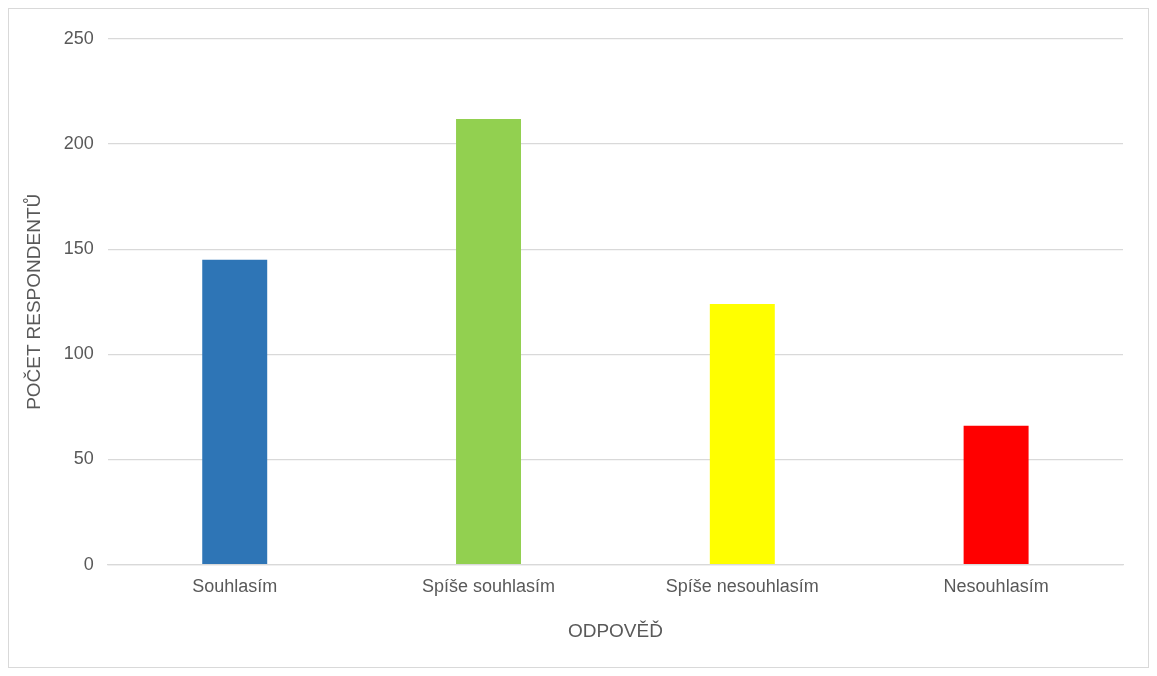 The image size is (1157, 676). I want to click on y-tick-label: 150, so click(78, 248).